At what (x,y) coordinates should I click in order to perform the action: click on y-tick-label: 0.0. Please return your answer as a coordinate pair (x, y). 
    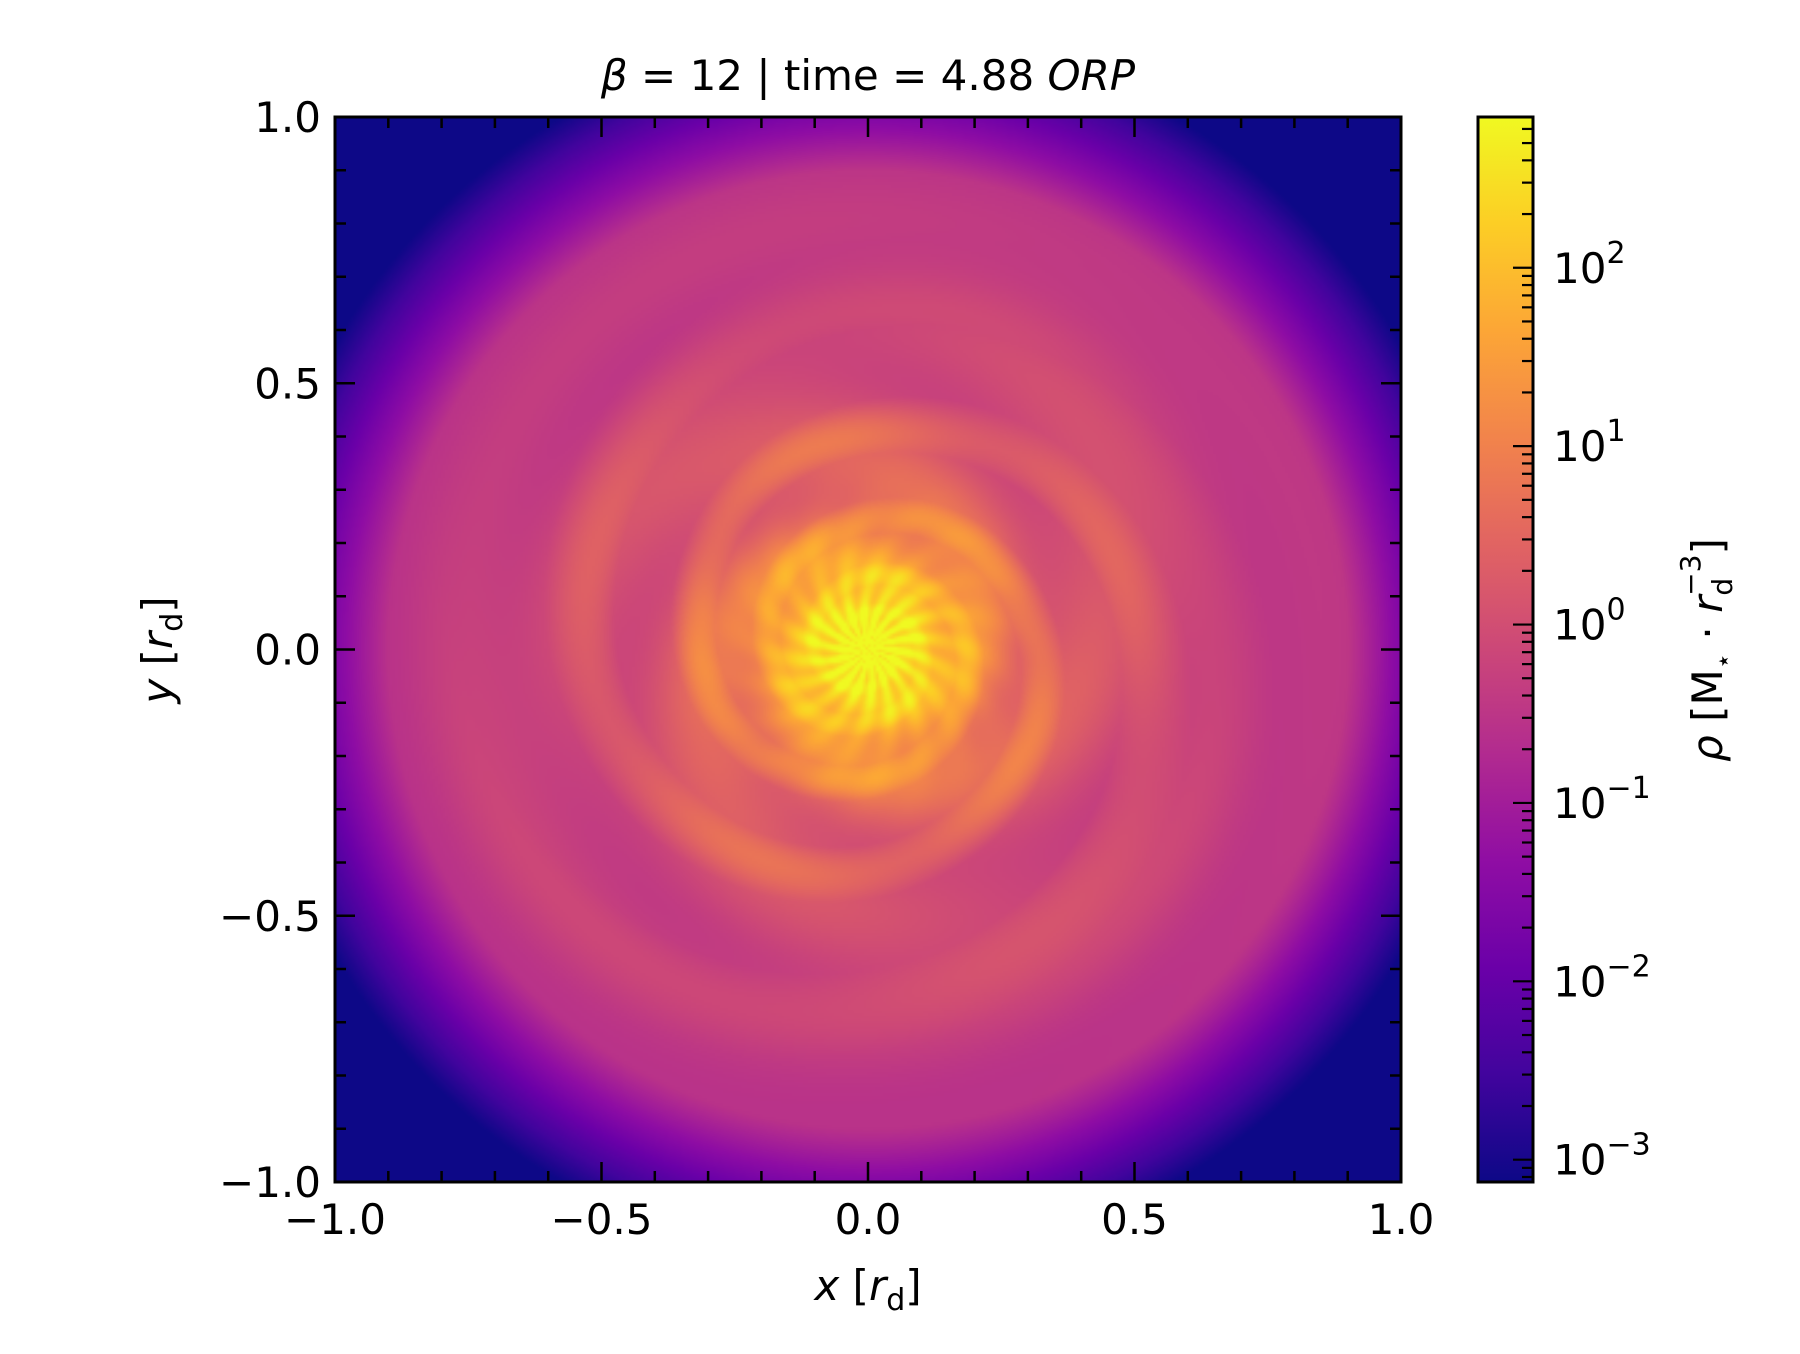
    Looking at the image, I should click on (287, 650).